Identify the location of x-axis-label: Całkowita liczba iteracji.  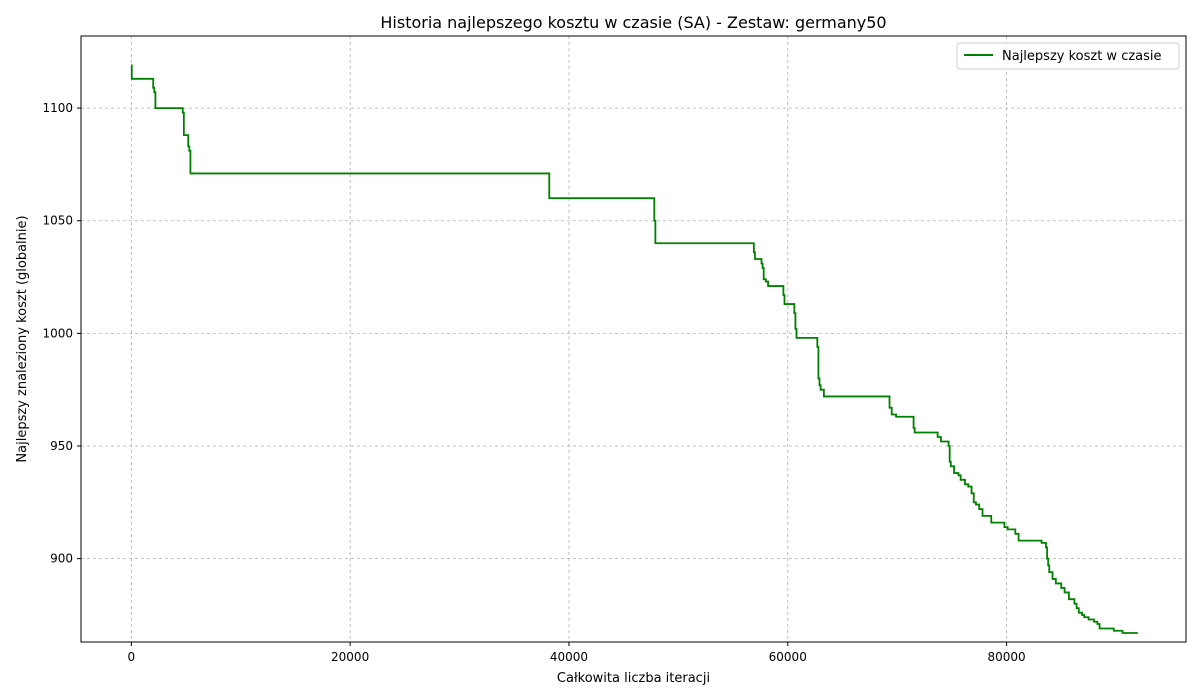
(633, 678).